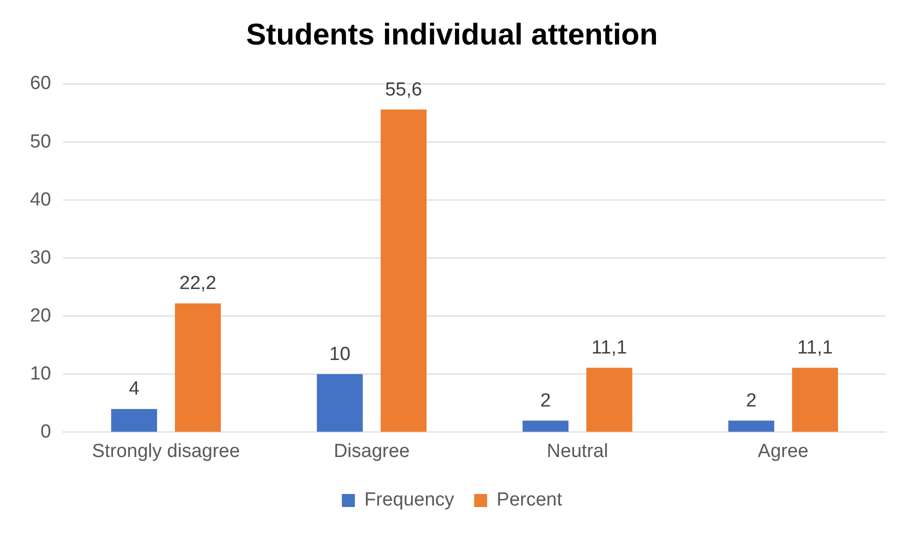 This screenshot has height=534, width=902. What do you see at coordinates (41, 199) in the screenshot?
I see `y-tick-label: 40` at bounding box center [41, 199].